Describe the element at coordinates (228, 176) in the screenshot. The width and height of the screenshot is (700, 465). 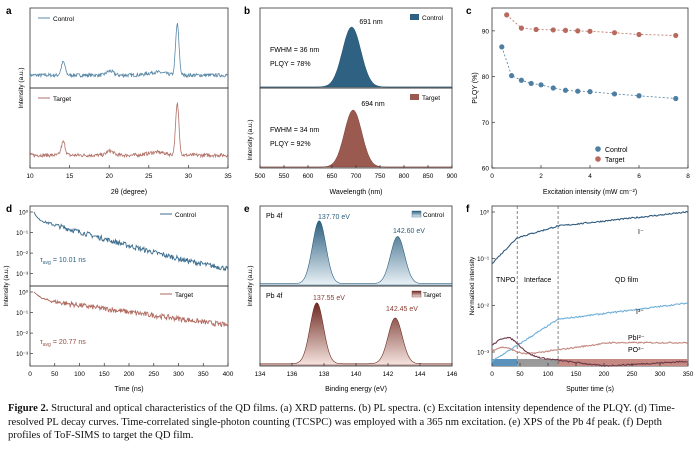
I see `x-tick-label: 35` at that location.